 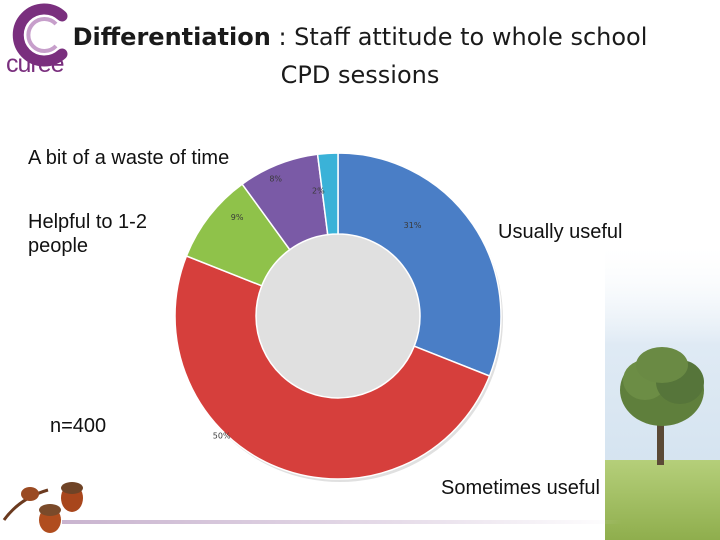 What do you see at coordinates (560, 232) in the screenshot?
I see `label-usually-useful: Usually useful` at bounding box center [560, 232].